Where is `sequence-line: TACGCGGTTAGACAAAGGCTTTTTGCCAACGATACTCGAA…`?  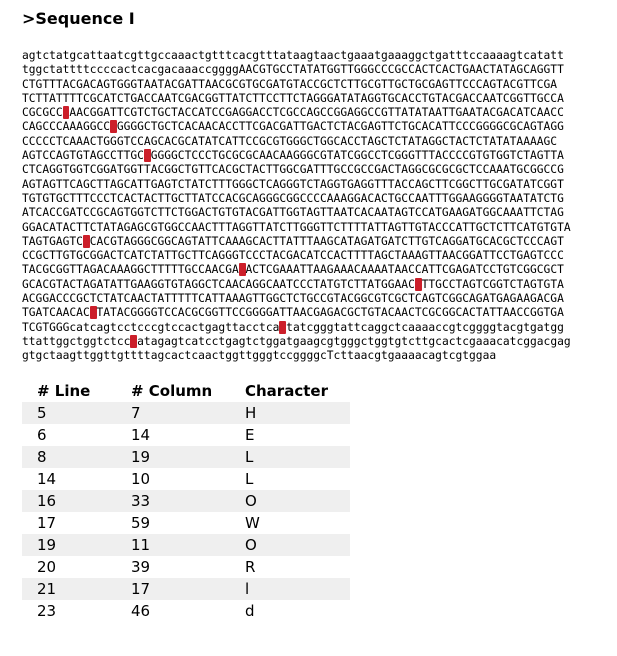 sequence-line: TACGCGGTTAGACAAAGGCTTTTTGCCAACGATACTCGAA… is located at coordinates (293, 270).